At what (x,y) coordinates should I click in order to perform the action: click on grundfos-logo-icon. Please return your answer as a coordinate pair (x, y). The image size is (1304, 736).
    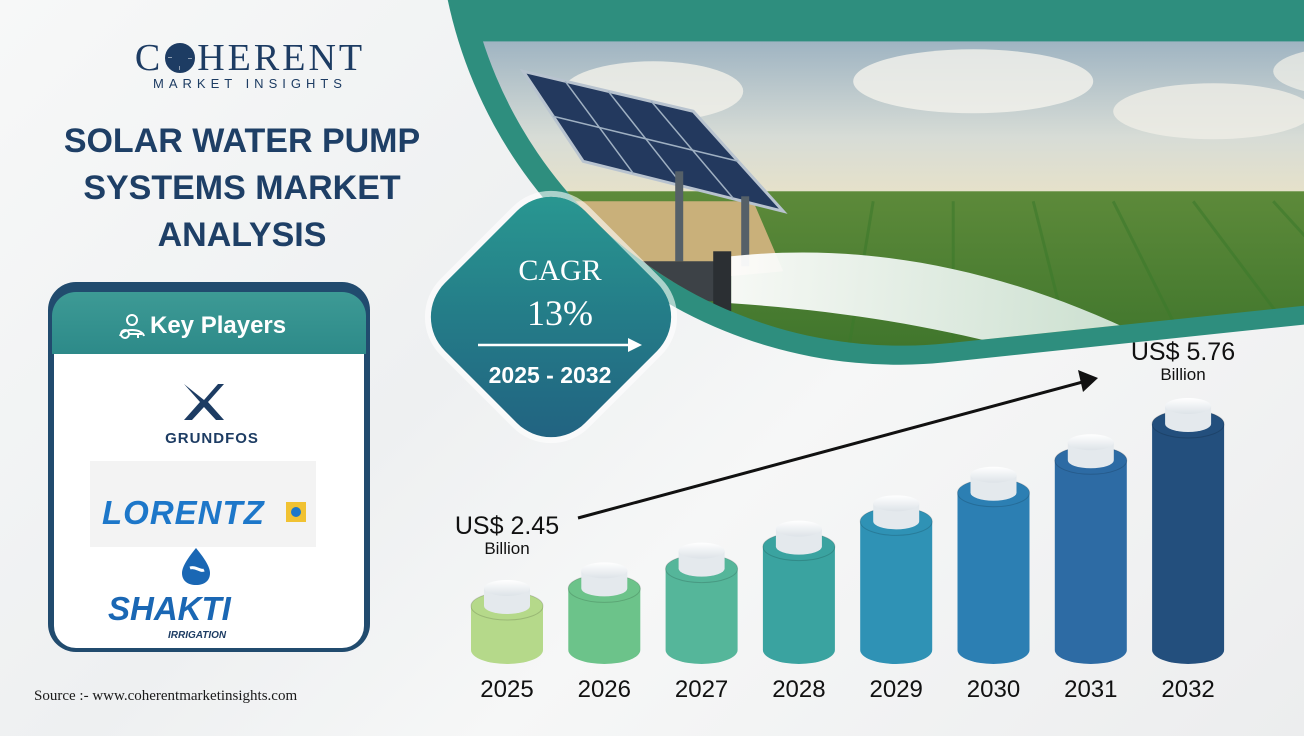
    Looking at the image, I should click on (204, 402).